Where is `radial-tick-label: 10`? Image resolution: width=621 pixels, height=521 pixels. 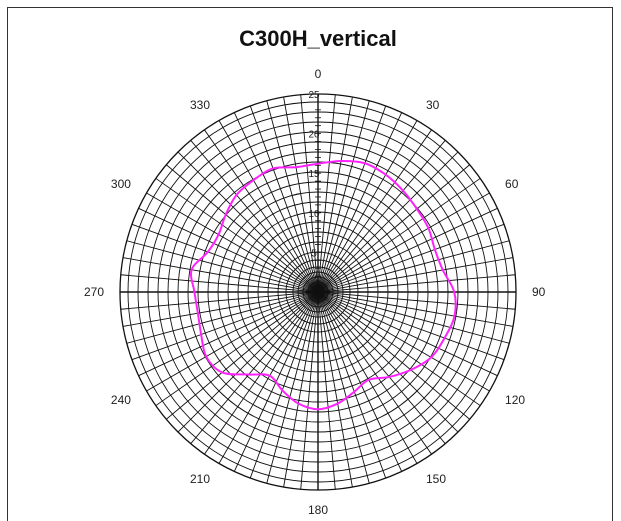
radial-tick-label: 10 is located at coordinates (314, 214).